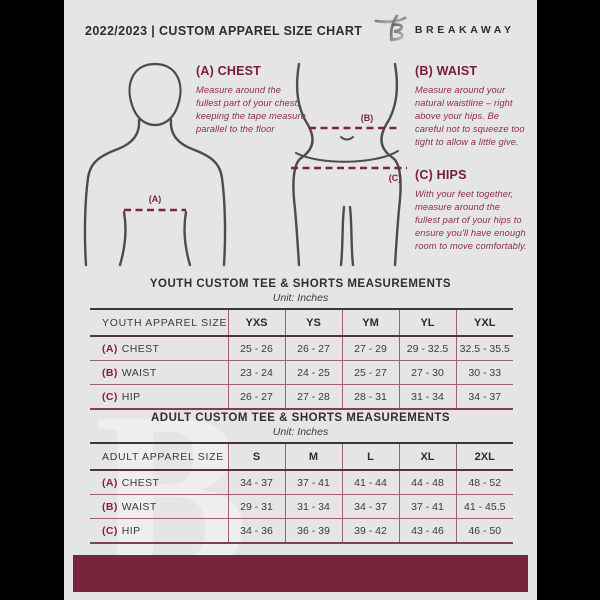 Image resolution: width=600 pixels, height=600 pixels. I want to click on size-header: YM, so click(370, 322).